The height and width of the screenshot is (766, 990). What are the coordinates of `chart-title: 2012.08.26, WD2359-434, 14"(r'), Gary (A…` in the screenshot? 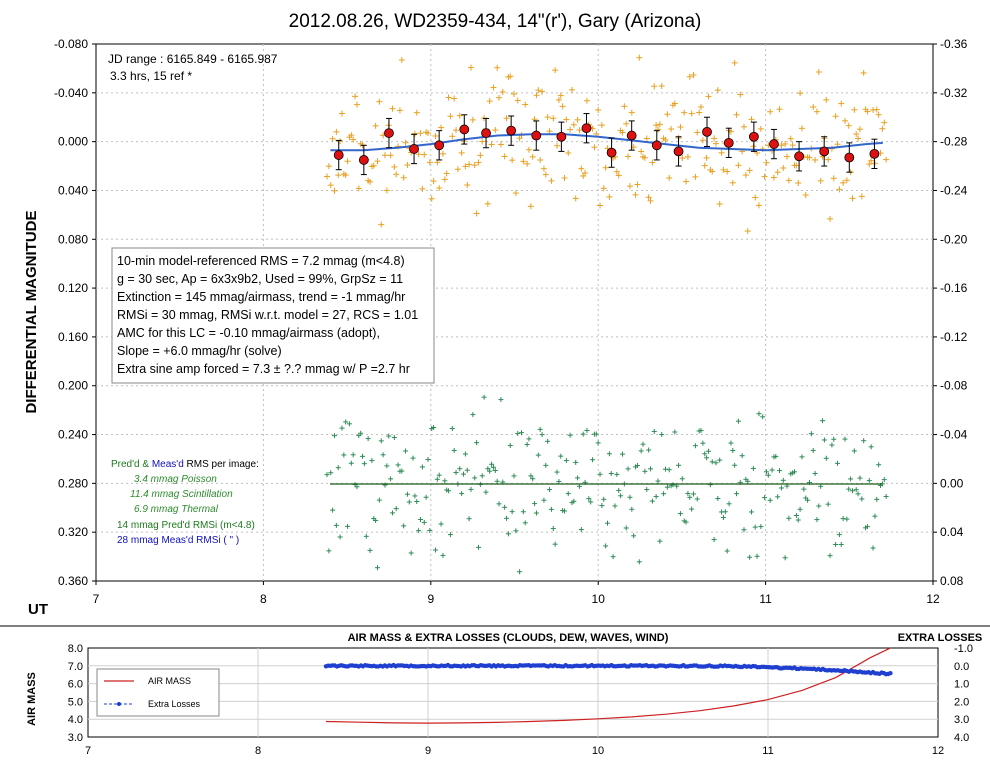 It's located at (495, 21).